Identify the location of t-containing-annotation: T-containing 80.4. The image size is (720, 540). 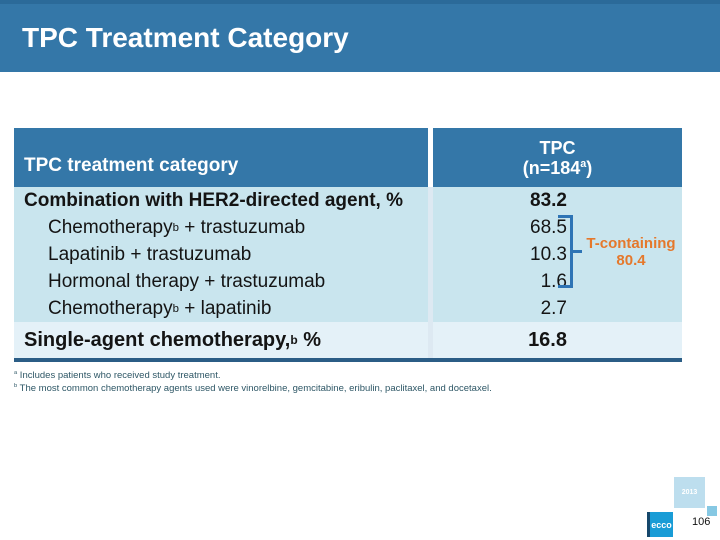
(631, 252).